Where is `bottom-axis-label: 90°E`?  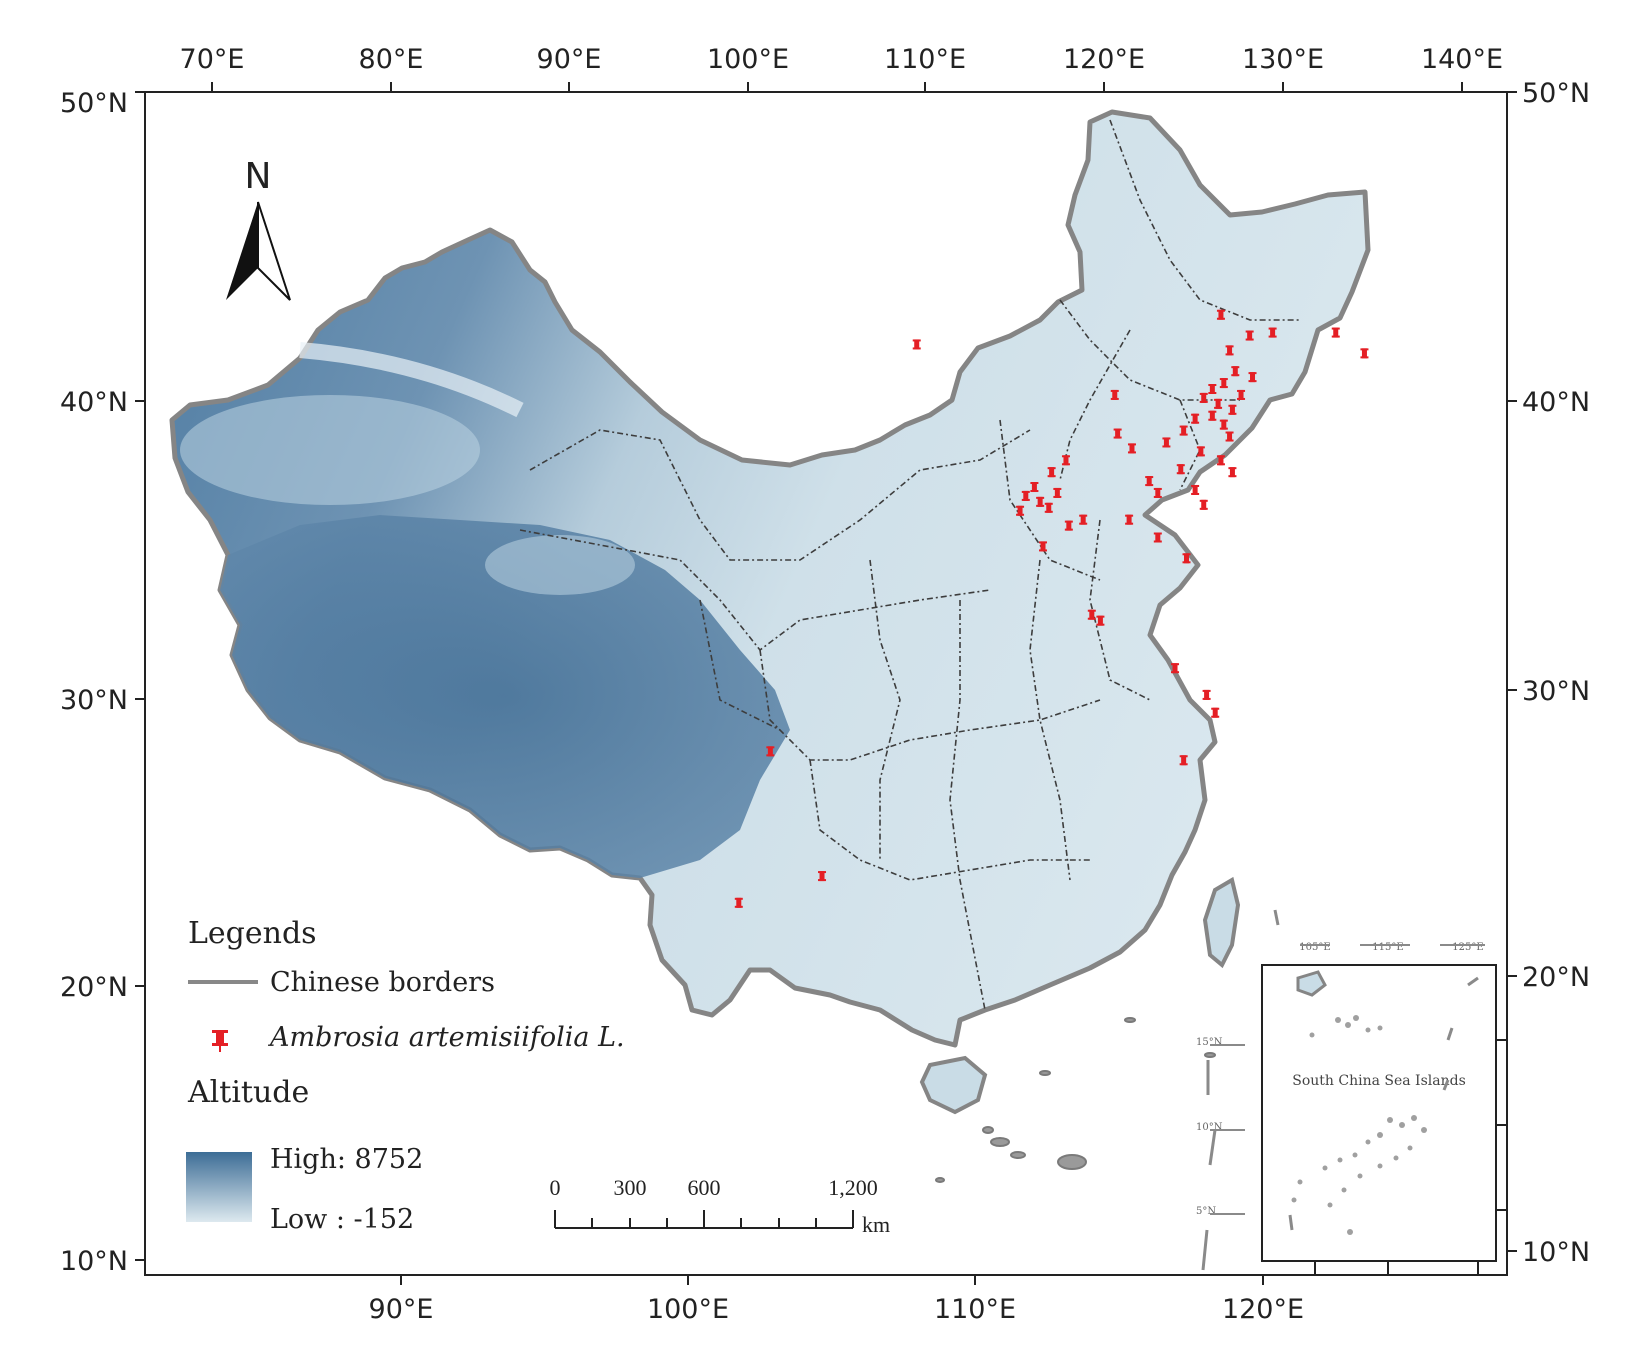
bottom-axis-label: 90°E is located at coordinates (401, 1309).